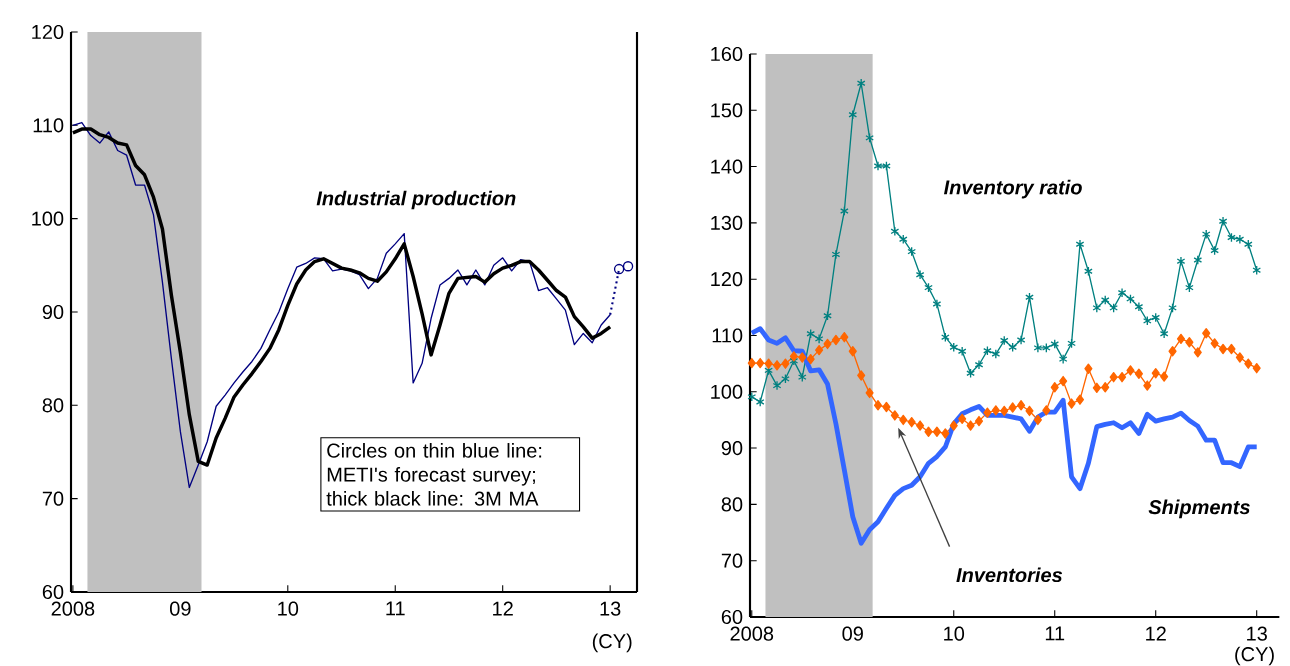 The image size is (1290, 666). I want to click on annotation: Circles on thin blue line: METI's forecast survey; thick black line: 3M MA, so click(434, 474).